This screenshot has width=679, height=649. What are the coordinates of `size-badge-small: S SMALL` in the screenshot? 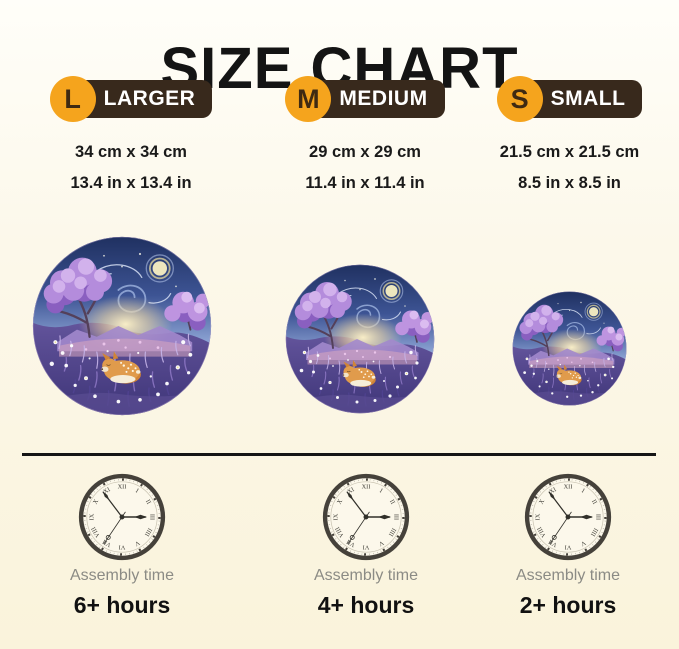 It's located at (569, 99).